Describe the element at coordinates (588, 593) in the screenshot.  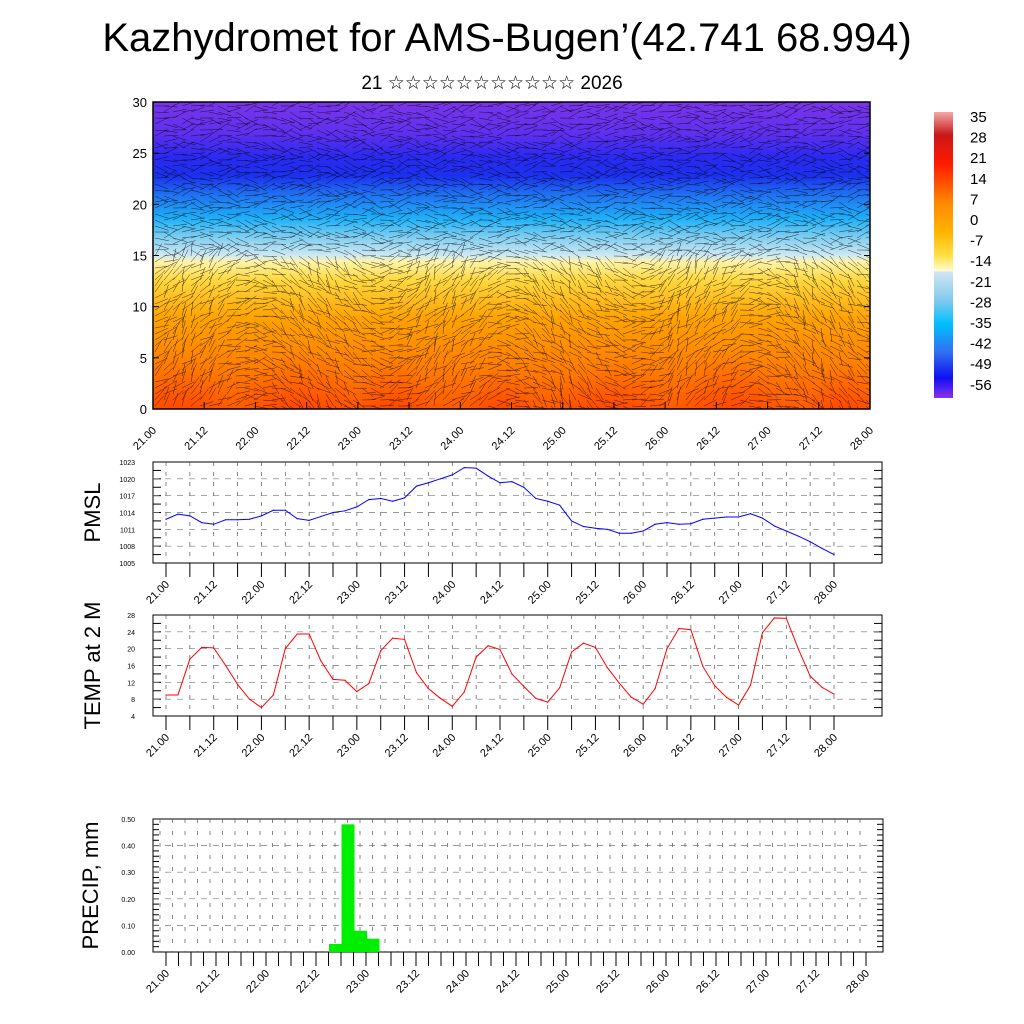
I see `x-tick-label: 25.12` at that location.